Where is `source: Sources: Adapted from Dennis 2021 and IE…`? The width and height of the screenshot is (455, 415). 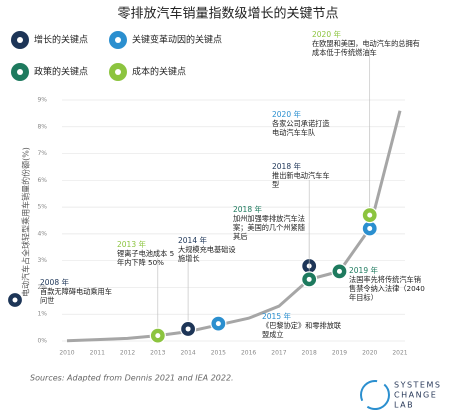 source: Sources: Adapted from Dennis 2021 and IE… is located at coordinates (132, 378).